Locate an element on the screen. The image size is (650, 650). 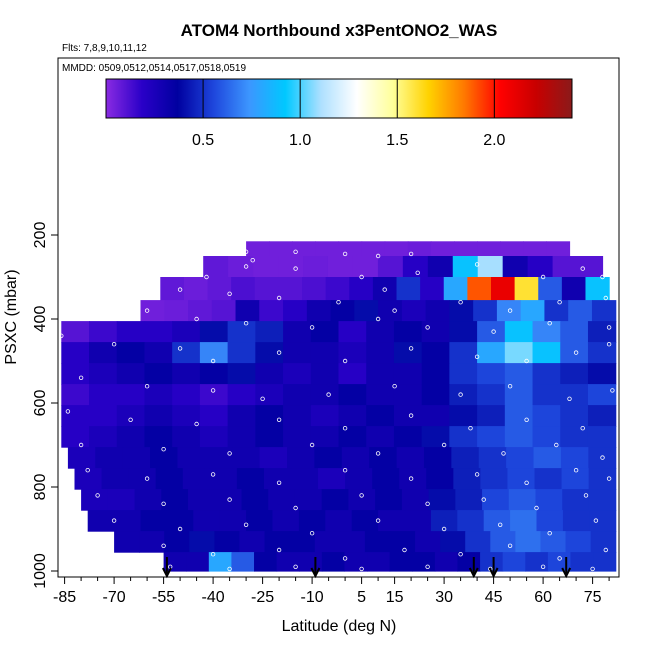
dates-label: MMDD: 0509,0512,0514,0517,0518,0519 is located at coordinates (154, 68).